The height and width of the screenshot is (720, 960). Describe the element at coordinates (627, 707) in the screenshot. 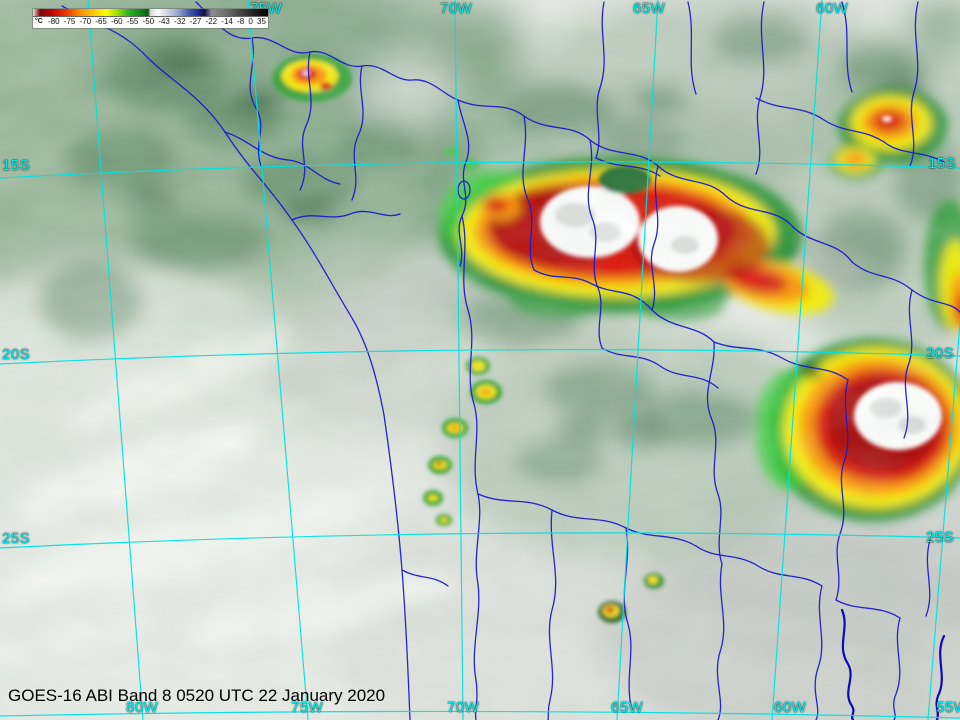

I see `grid-label-bottom: 65W` at that location.